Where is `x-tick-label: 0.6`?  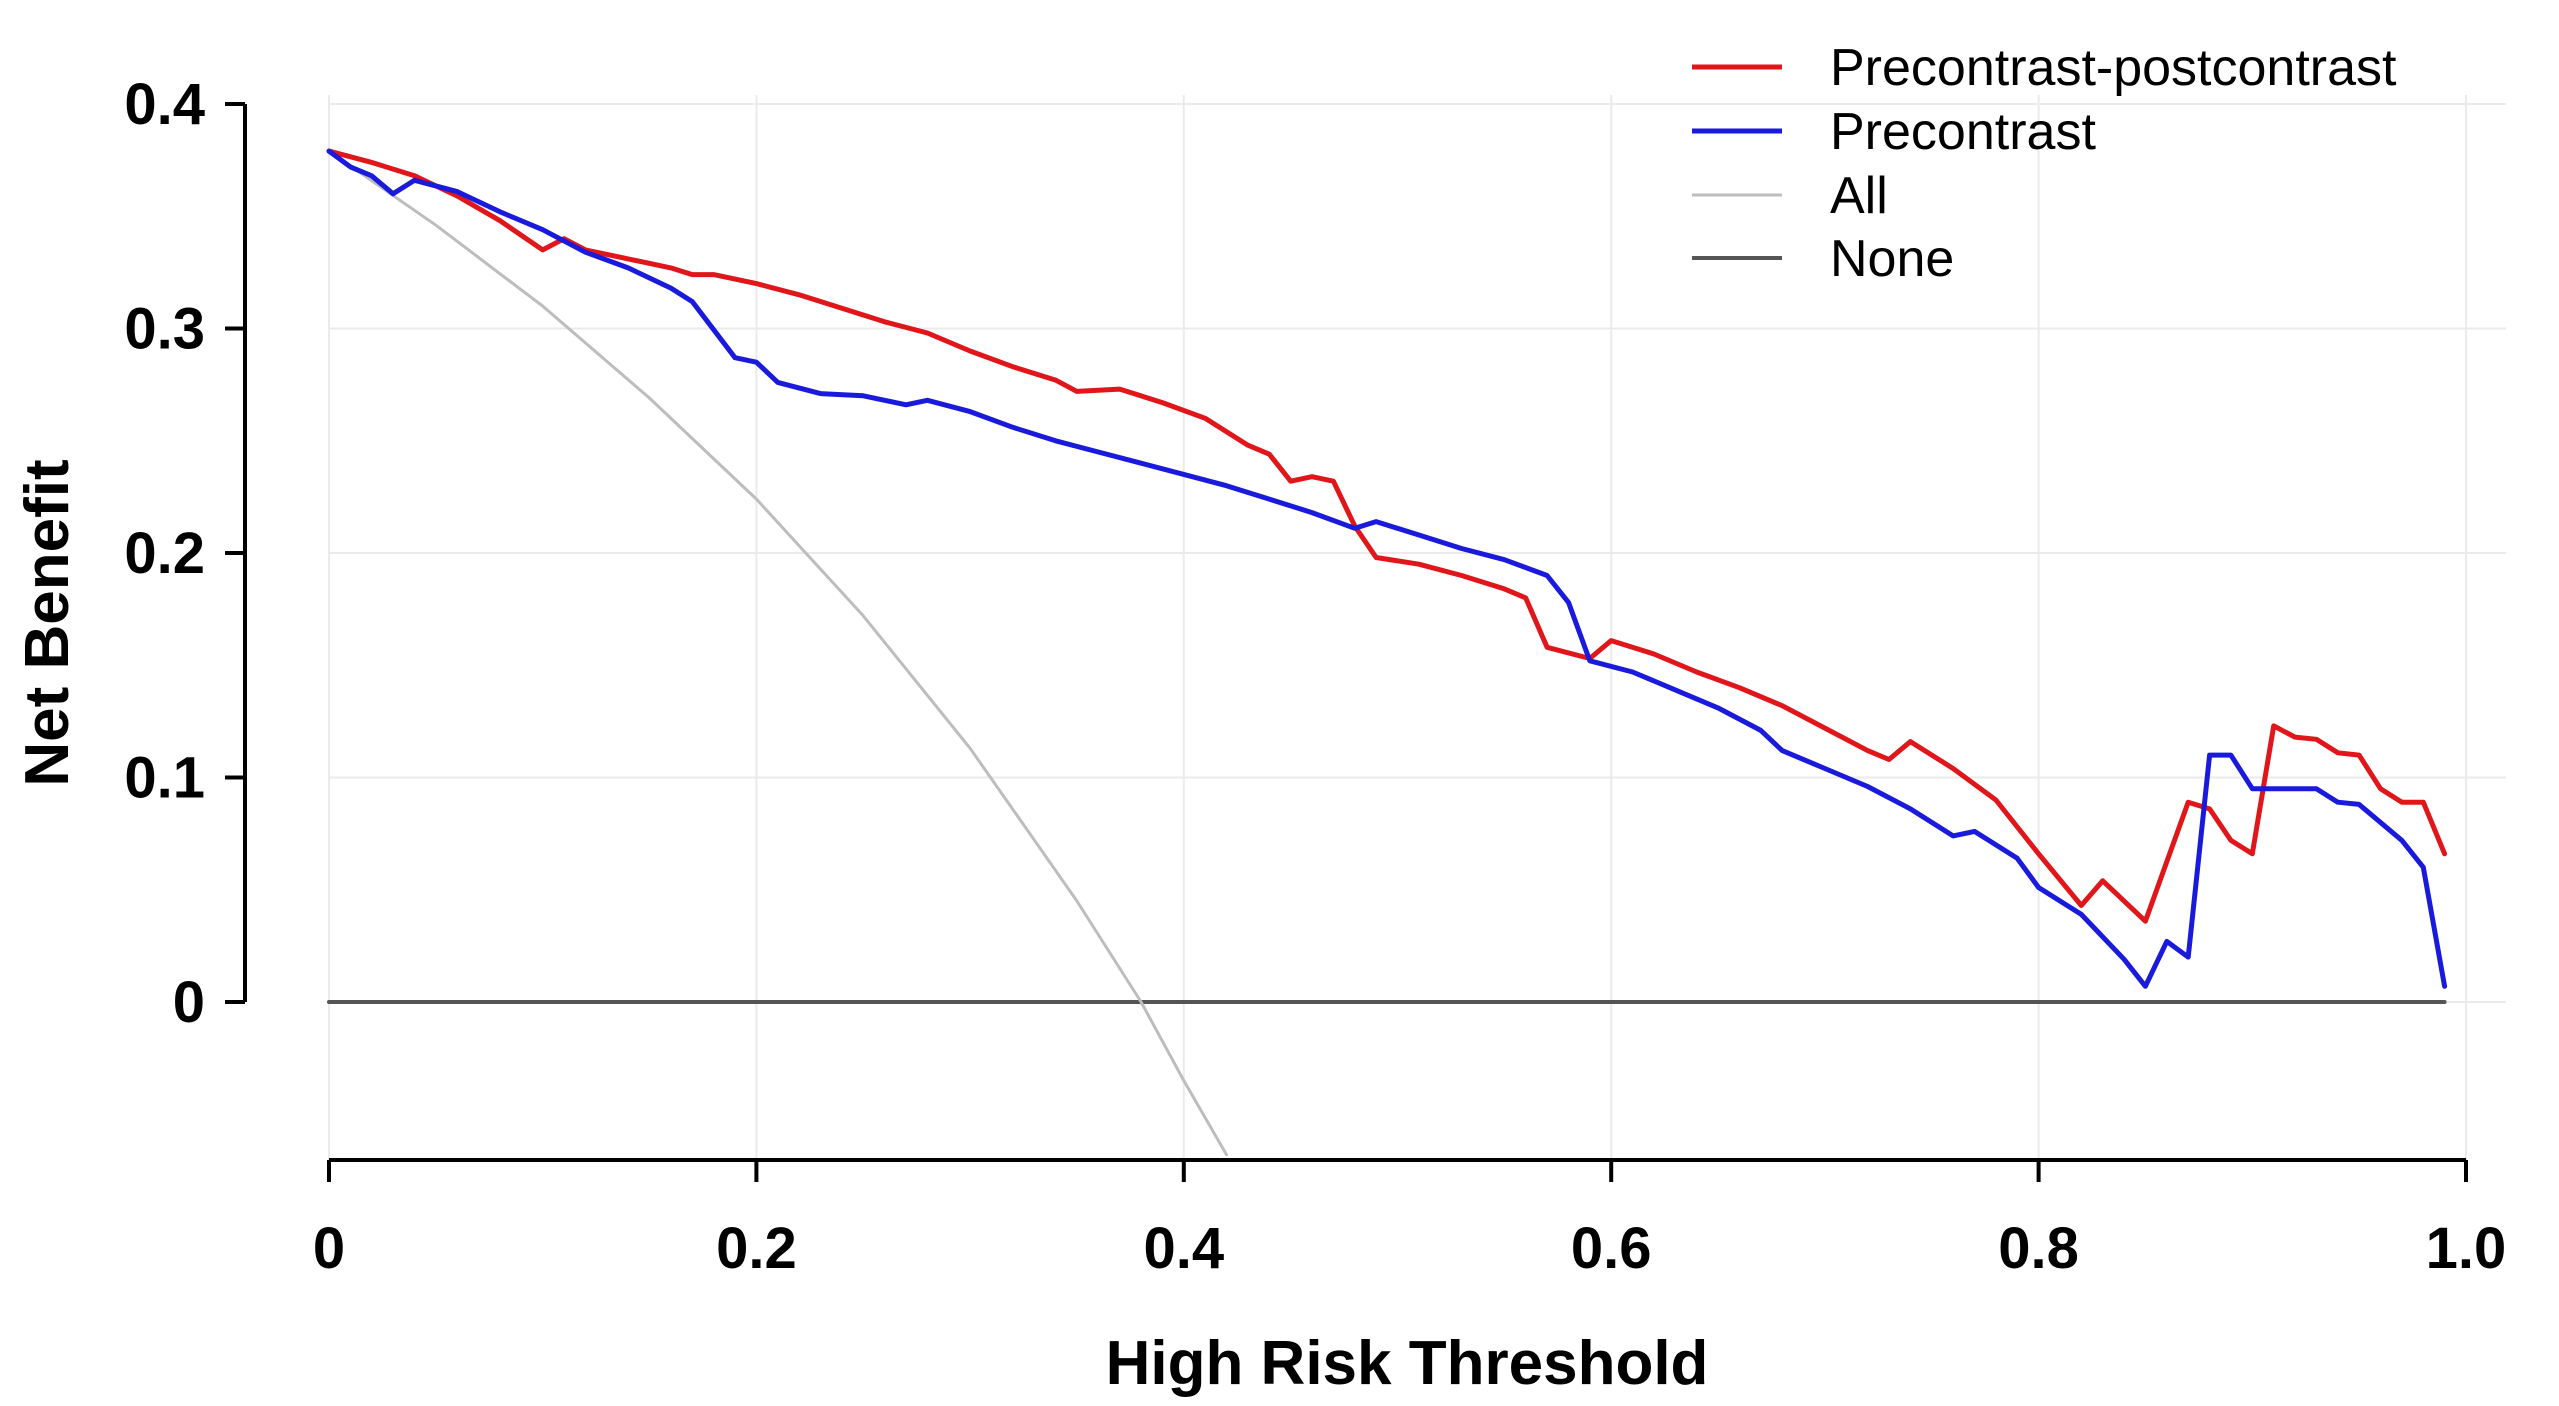 x-tick-label: 0.6 is located at coordinates (1611, 1248).